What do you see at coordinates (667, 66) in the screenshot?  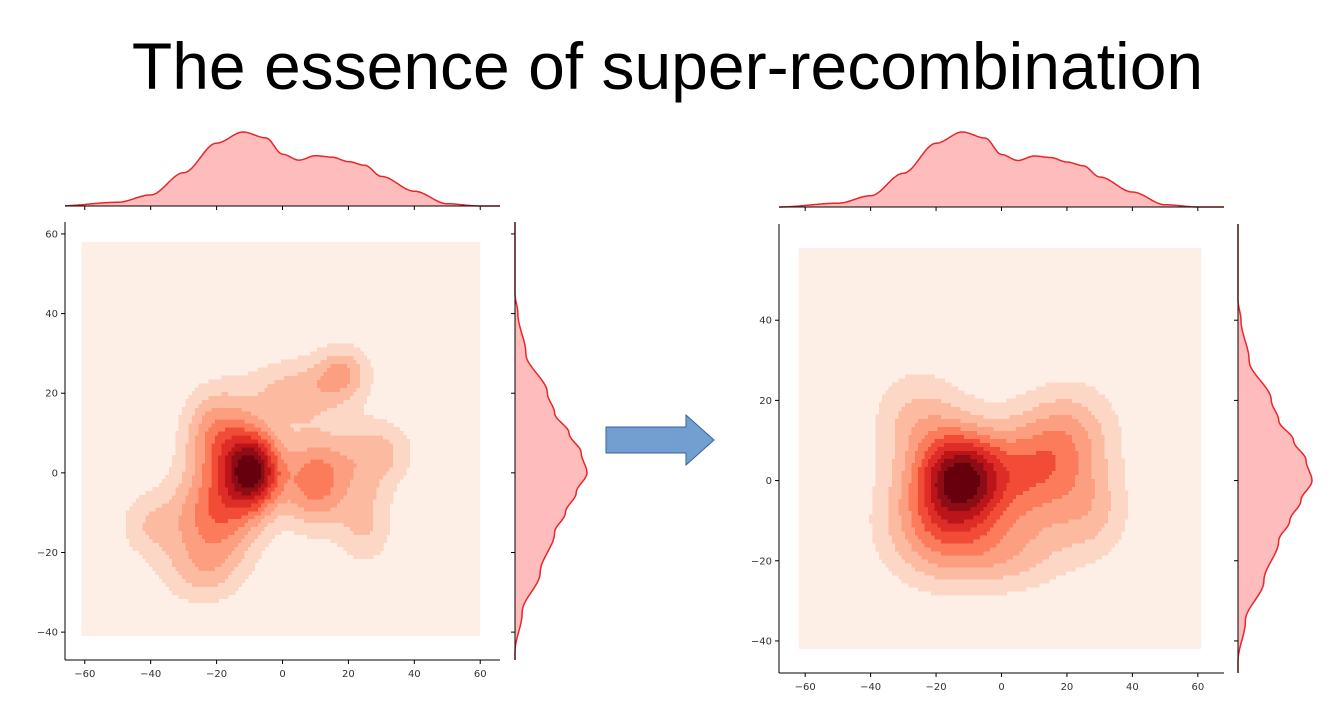 I see `slide-title: The essence of super-recombination` at bounding box center [667, 66].